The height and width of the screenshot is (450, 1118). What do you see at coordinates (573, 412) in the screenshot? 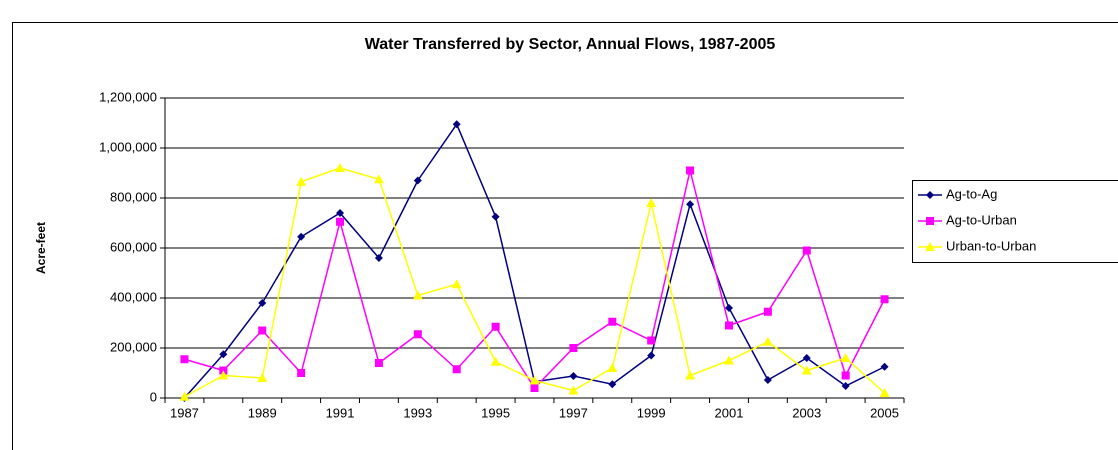
I see `x-tick-label: 1997` at bounding box center [573, 412].